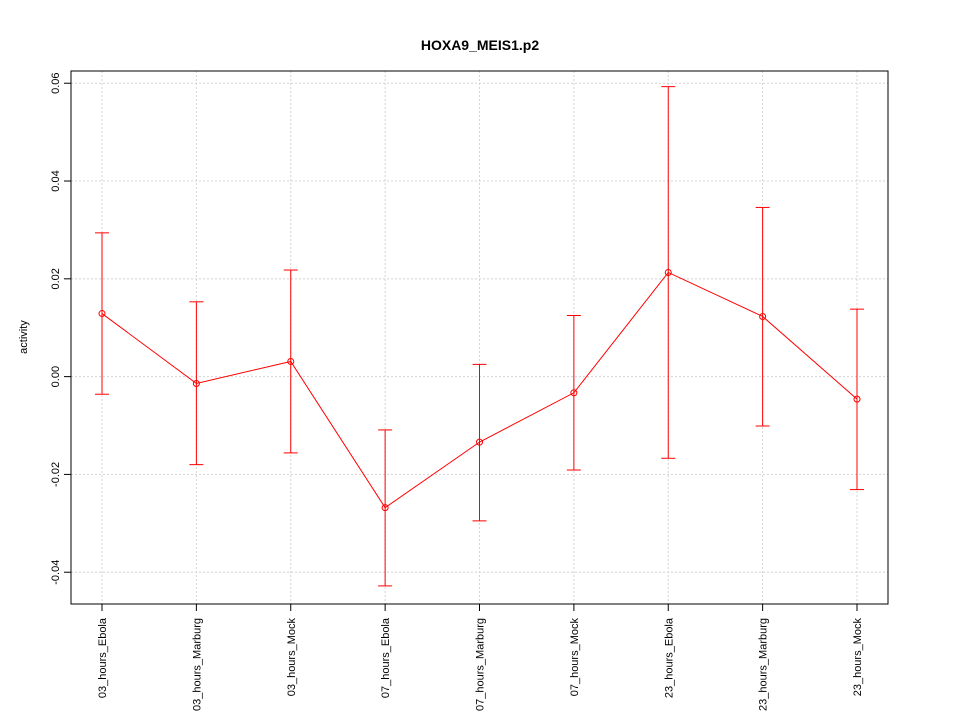 This screenshot has width=960, height=720. I want to click on y-tick-label: -0.04, so click(56, 572).